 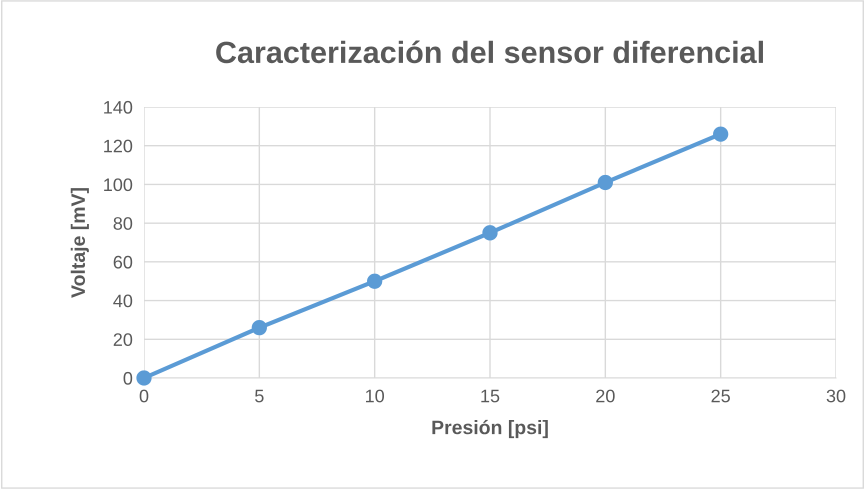 I want to click on y-tick-label: 20, so click(x=123, y=339).